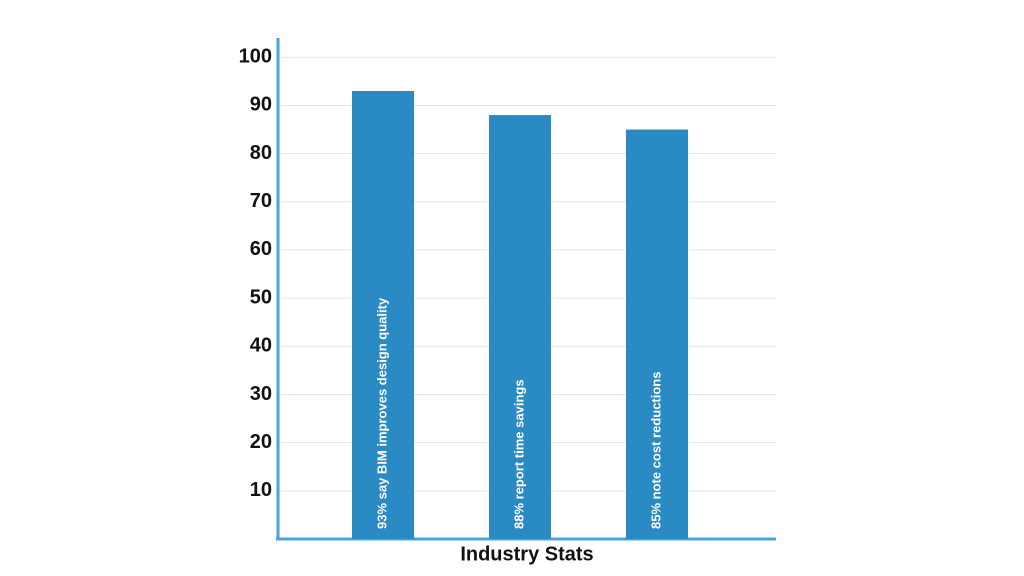 The height and width of the screenshot is (576, 1024). I want to click on y-tick-label: 70, so click(261, 201).